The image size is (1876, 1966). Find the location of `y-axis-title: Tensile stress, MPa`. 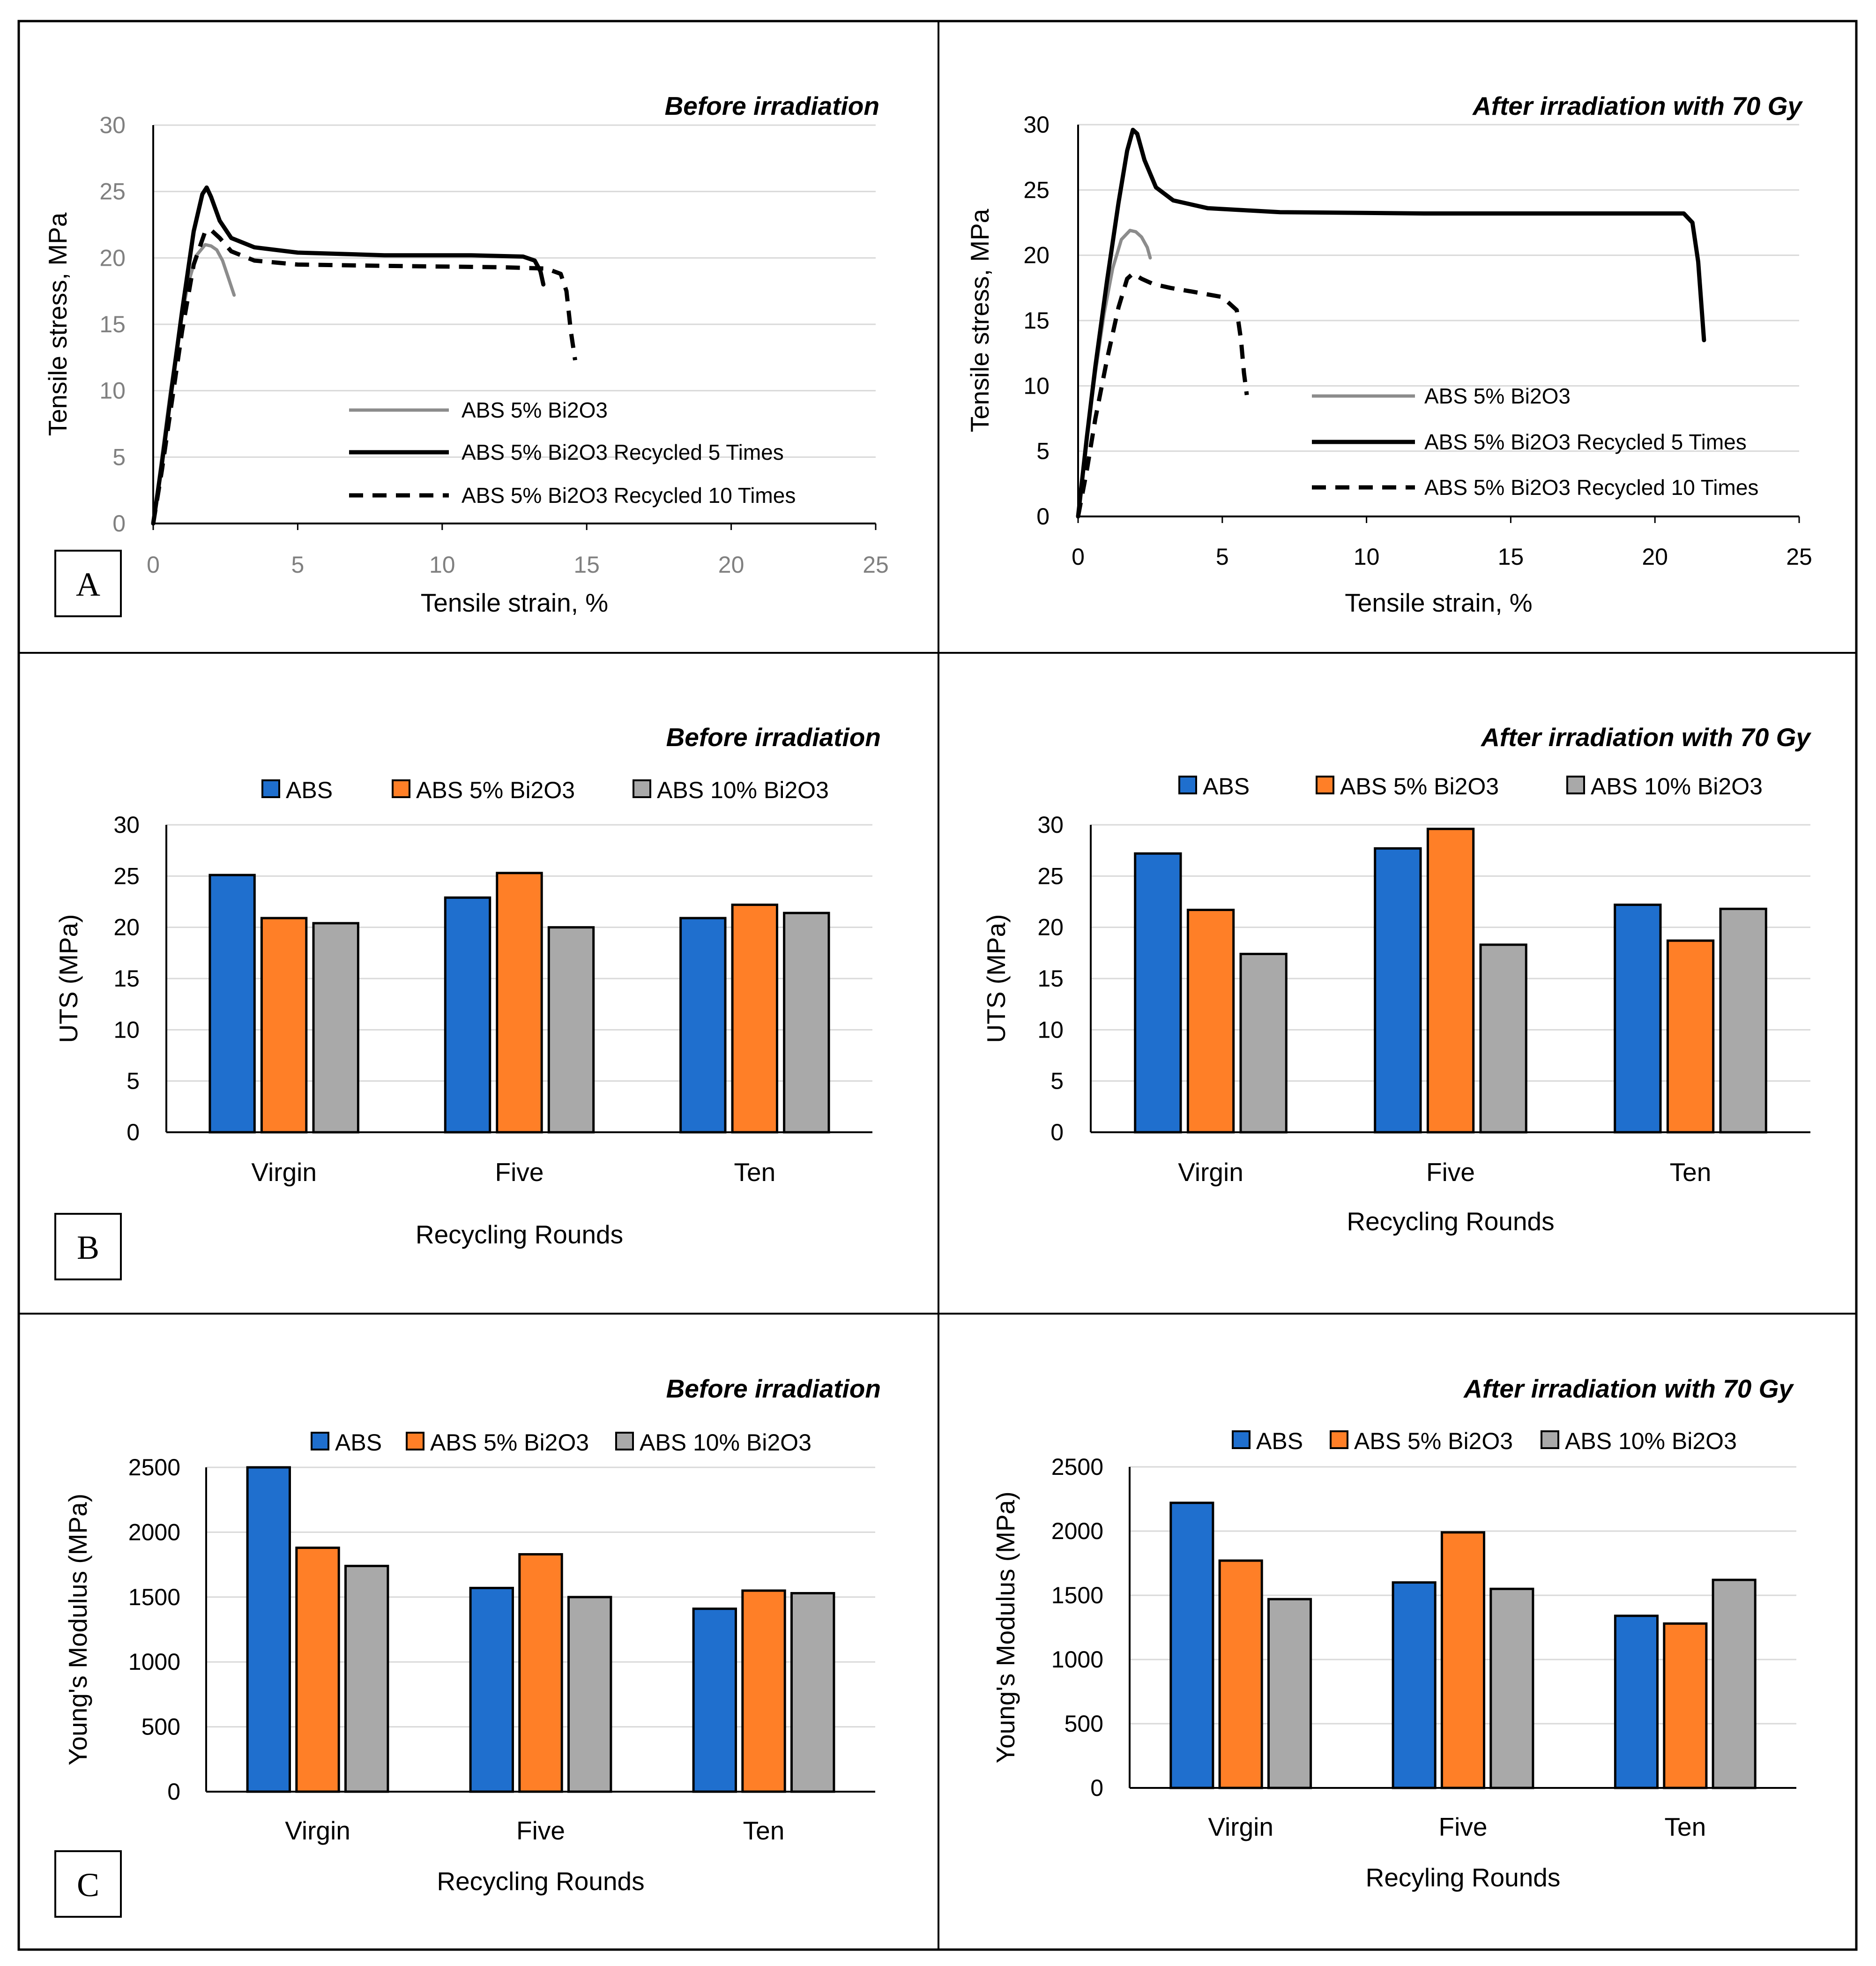

y-axis-title: Tensile stress, MPa is located at coordinates (58, 324).